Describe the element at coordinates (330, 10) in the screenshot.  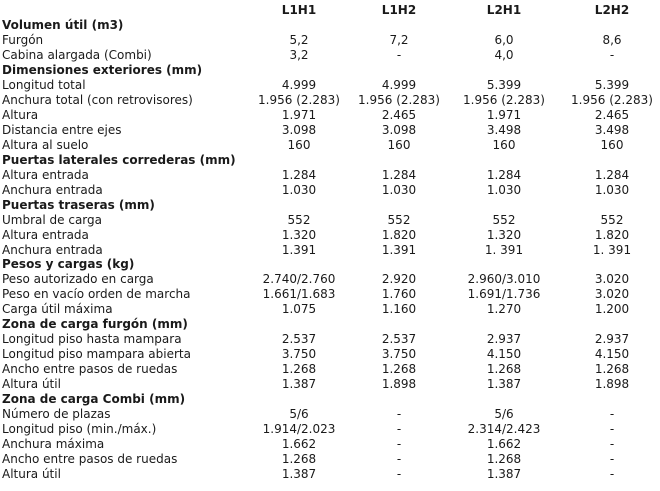
I see `header-row: L1H1 L1H2 L2H1 L2H2` at that location.